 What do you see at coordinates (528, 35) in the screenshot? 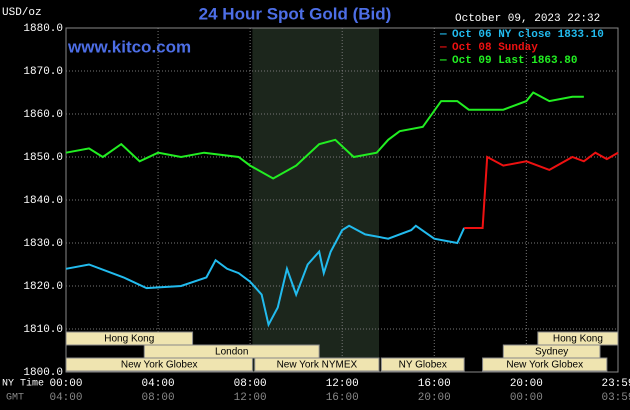
I see `legend-entry: Oct 06 NY close 1833.10` at bounding box center [528, 35].